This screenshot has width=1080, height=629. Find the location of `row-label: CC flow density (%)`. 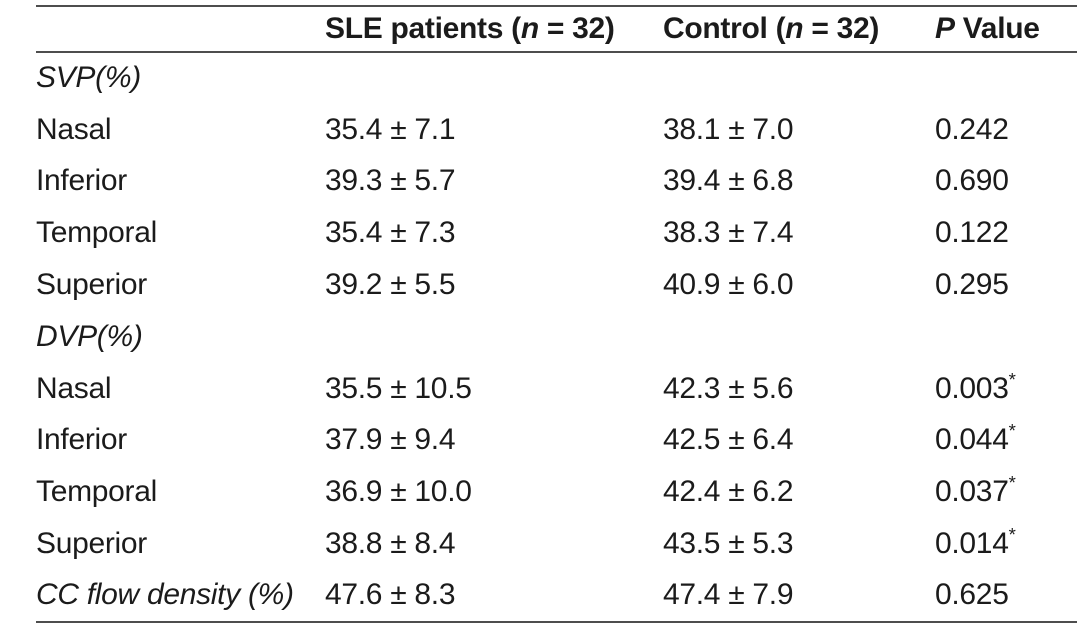

row-label: CC flow density (%) is located at coordinates (165, 595).